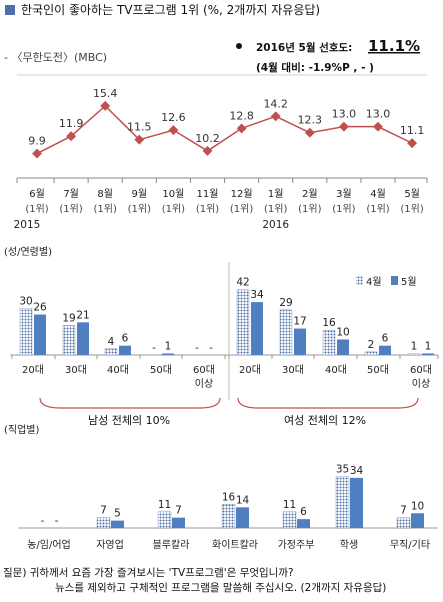  What do you see at coordinates (359, 280) in the screenshot?
I see `legend-april-swatch` at bounding box center [359, 280].